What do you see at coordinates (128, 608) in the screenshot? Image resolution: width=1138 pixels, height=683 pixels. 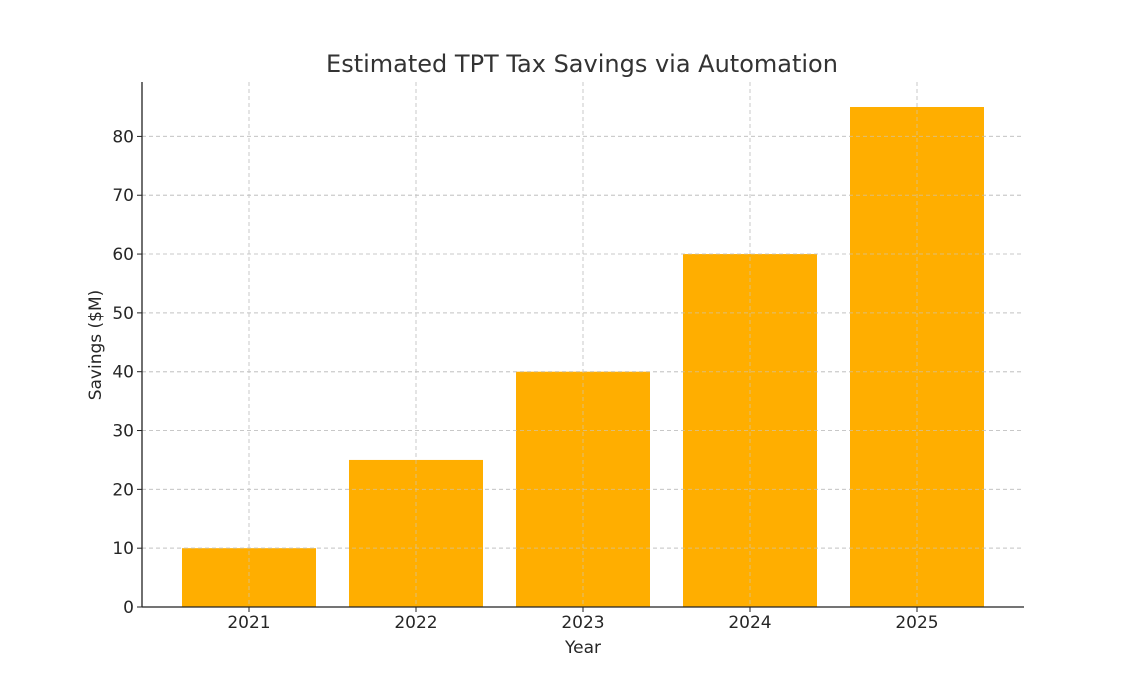 I see `y-tick-label: 0` at bounding box center [128, 608].